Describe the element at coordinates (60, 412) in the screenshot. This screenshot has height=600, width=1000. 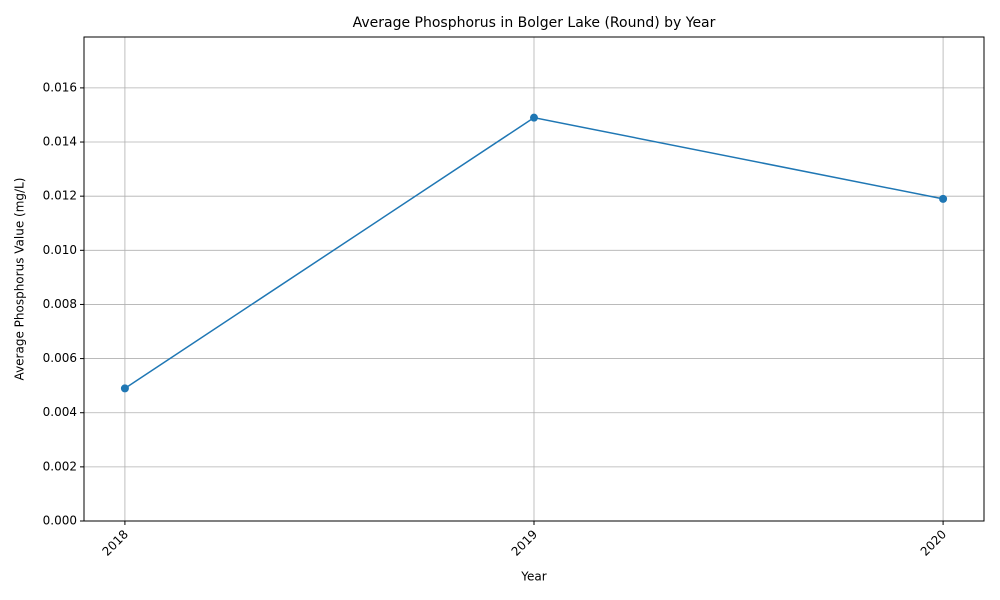
I see `y-tick-label: 0.004` at that location.